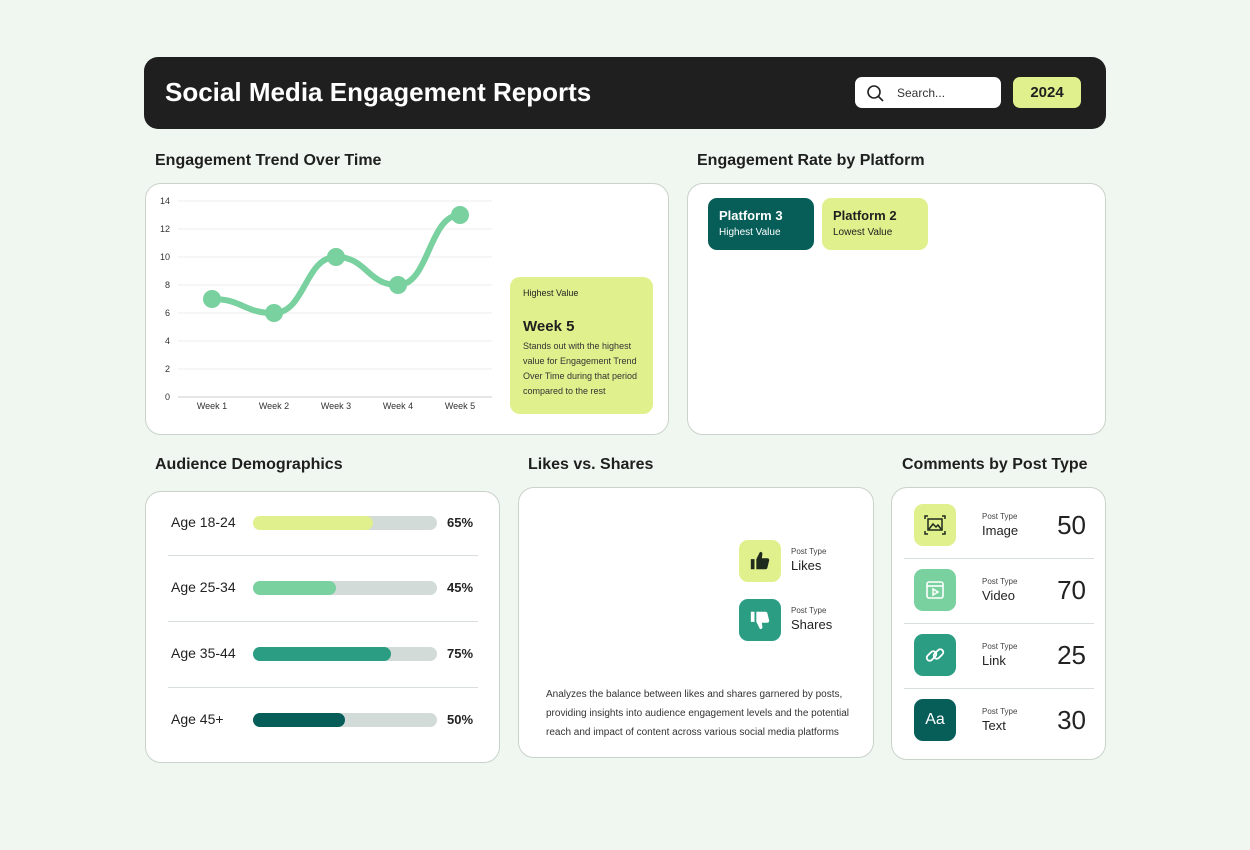 The width and height of the screenshot is (1250, 850). I want to click on page-title: Social Media Engagement Reports, so click(378, 92).